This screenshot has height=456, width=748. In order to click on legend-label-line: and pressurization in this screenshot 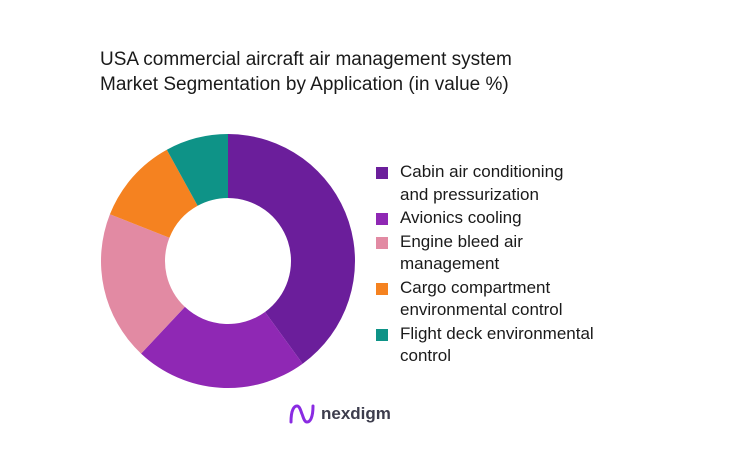, I will do `click(469, 194)`.